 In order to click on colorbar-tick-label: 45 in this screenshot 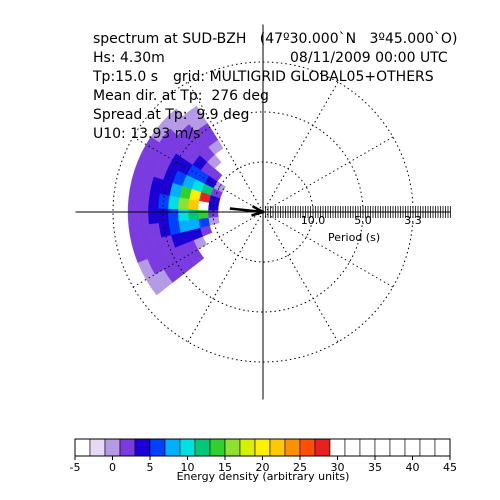, I will do `click(450, 467)`.